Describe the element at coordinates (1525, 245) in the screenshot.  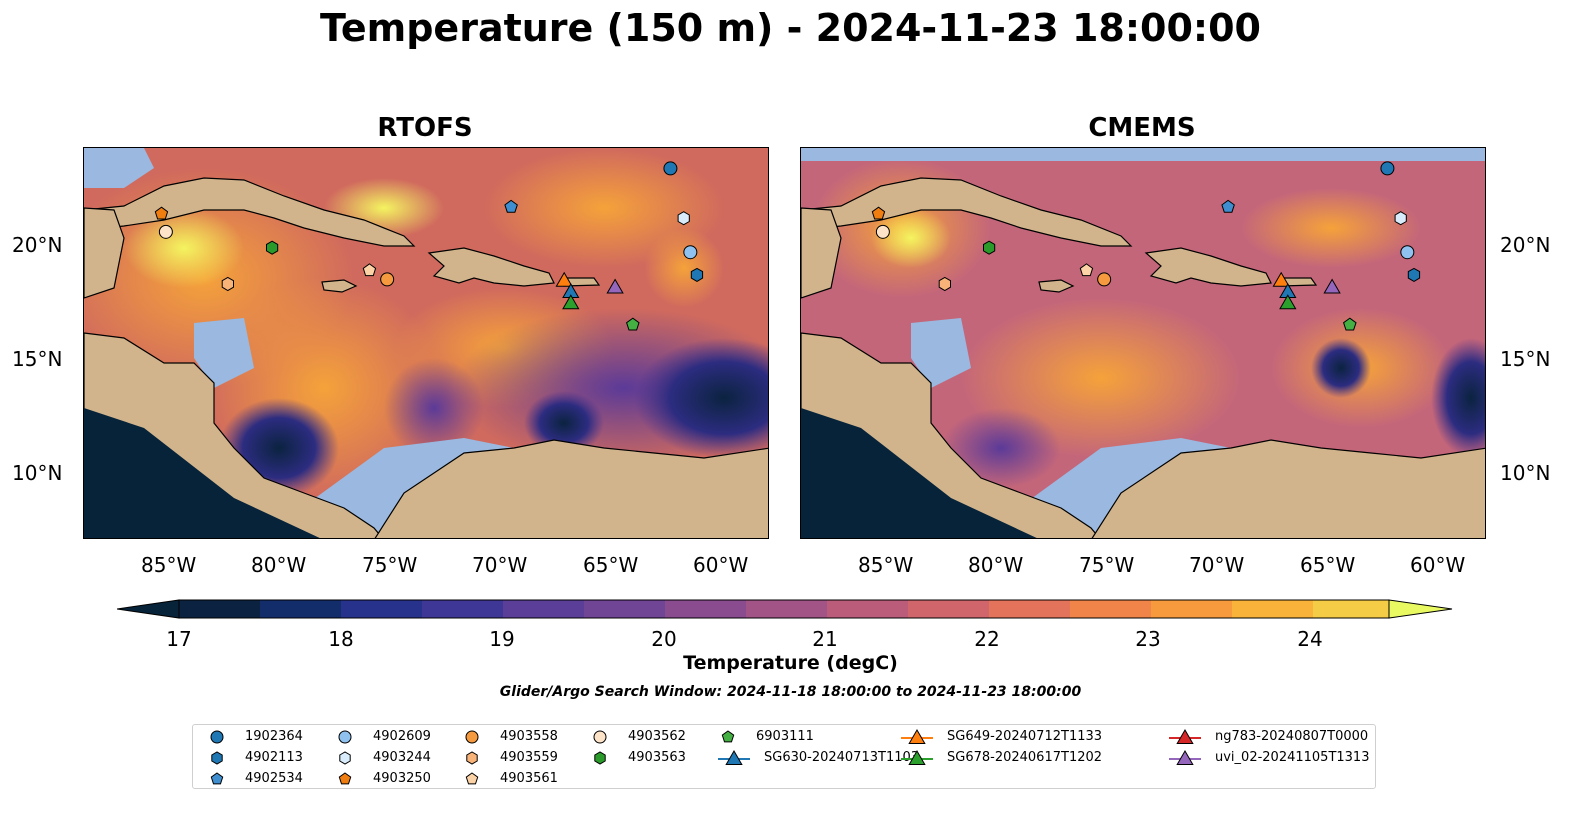
I see `lat-label-20n-right: 20°N` at that location.